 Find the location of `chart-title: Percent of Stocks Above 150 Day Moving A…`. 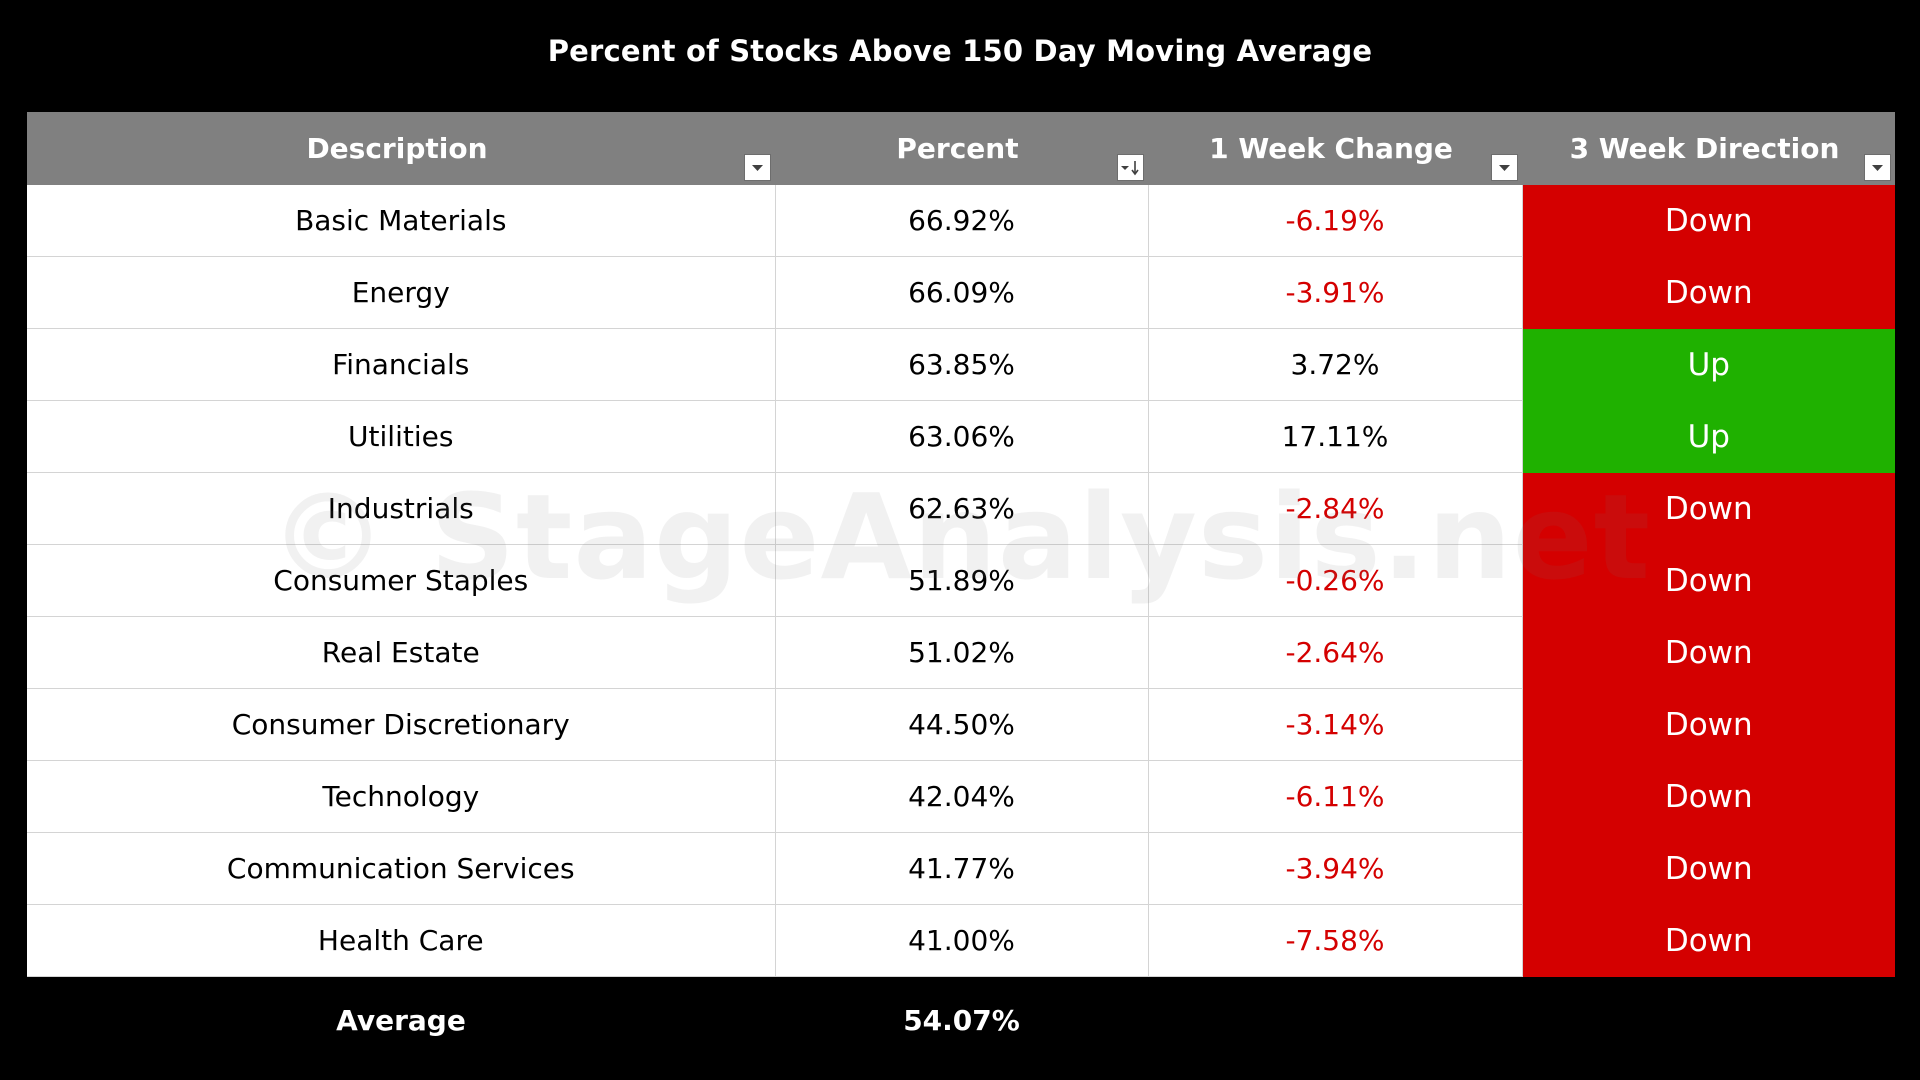

chart-title: Percent of Stocks Above 150 Day Moving A… is located at coordinates (960, 51).